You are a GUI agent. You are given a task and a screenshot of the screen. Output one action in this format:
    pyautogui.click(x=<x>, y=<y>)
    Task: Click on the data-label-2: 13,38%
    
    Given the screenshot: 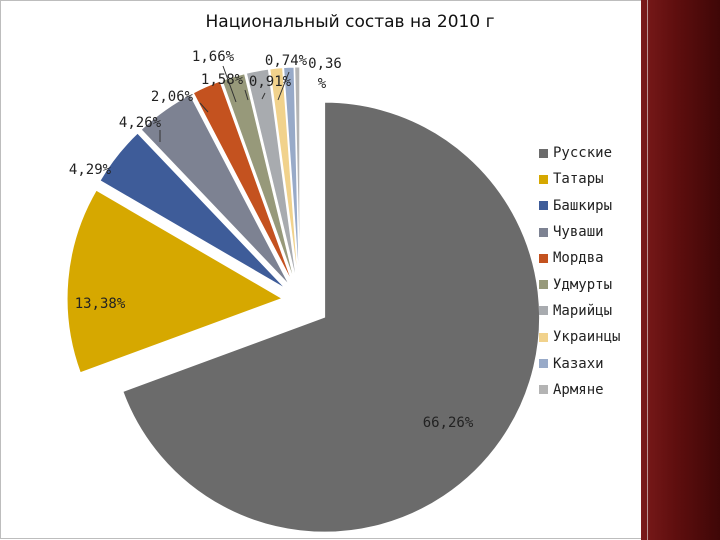 What is the action you would take?
    pyautogui.click(x=100, y=304)
    